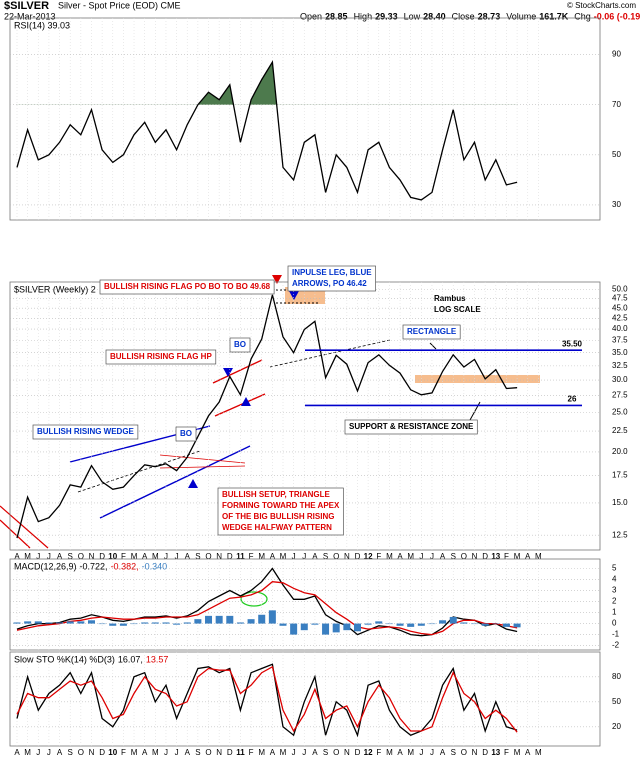  What do you see at coordinates (620, 317) in the screenshot?
I see `y-tick-label: 42.5` at bounding box center [620, 317].